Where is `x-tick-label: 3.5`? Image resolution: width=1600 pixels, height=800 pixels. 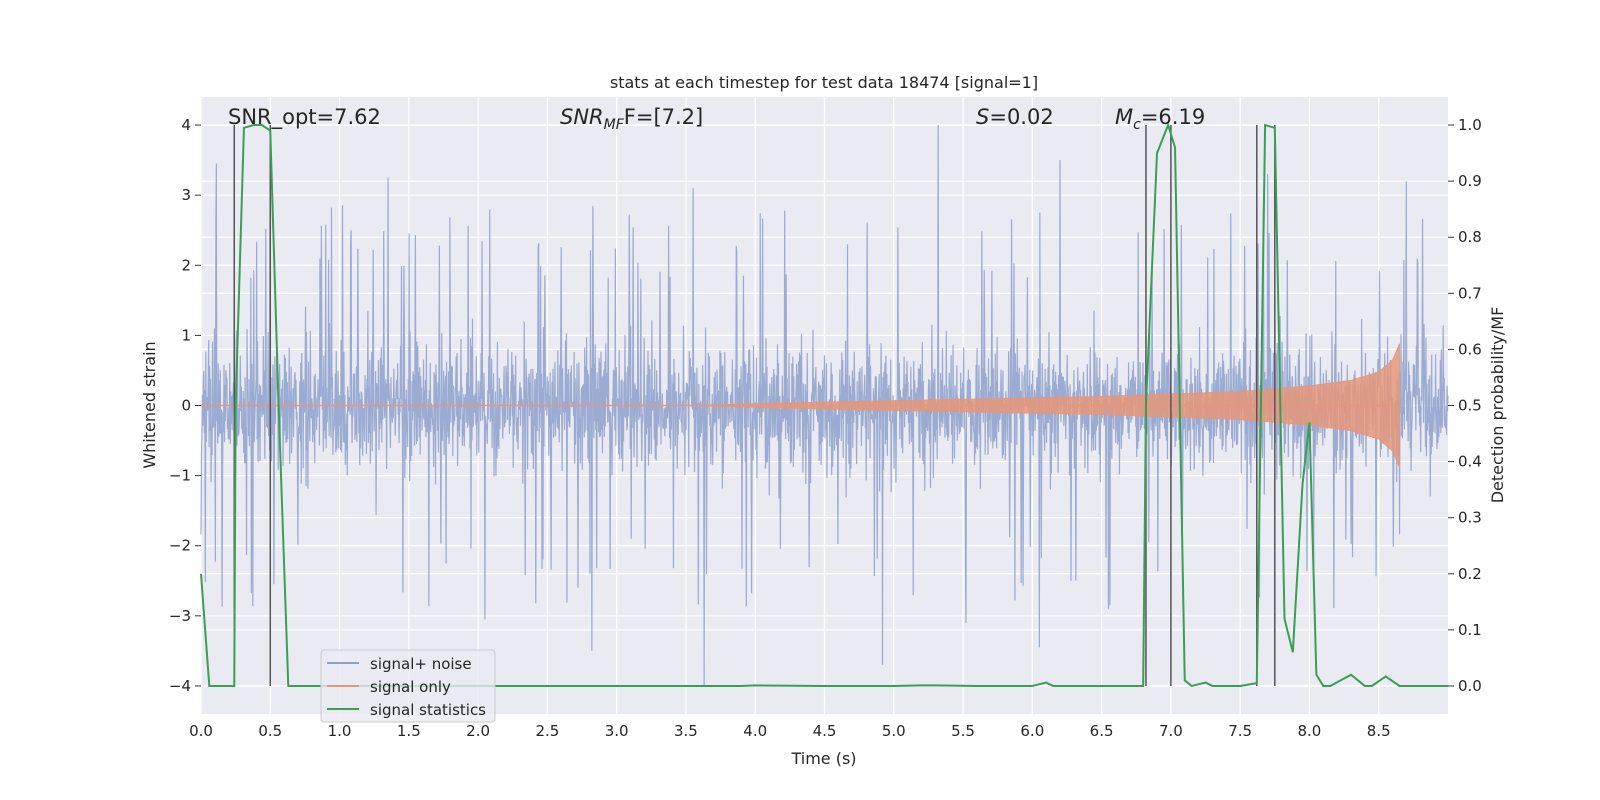
x-tick-label: 3.5 is located at coordinates (686, 731).